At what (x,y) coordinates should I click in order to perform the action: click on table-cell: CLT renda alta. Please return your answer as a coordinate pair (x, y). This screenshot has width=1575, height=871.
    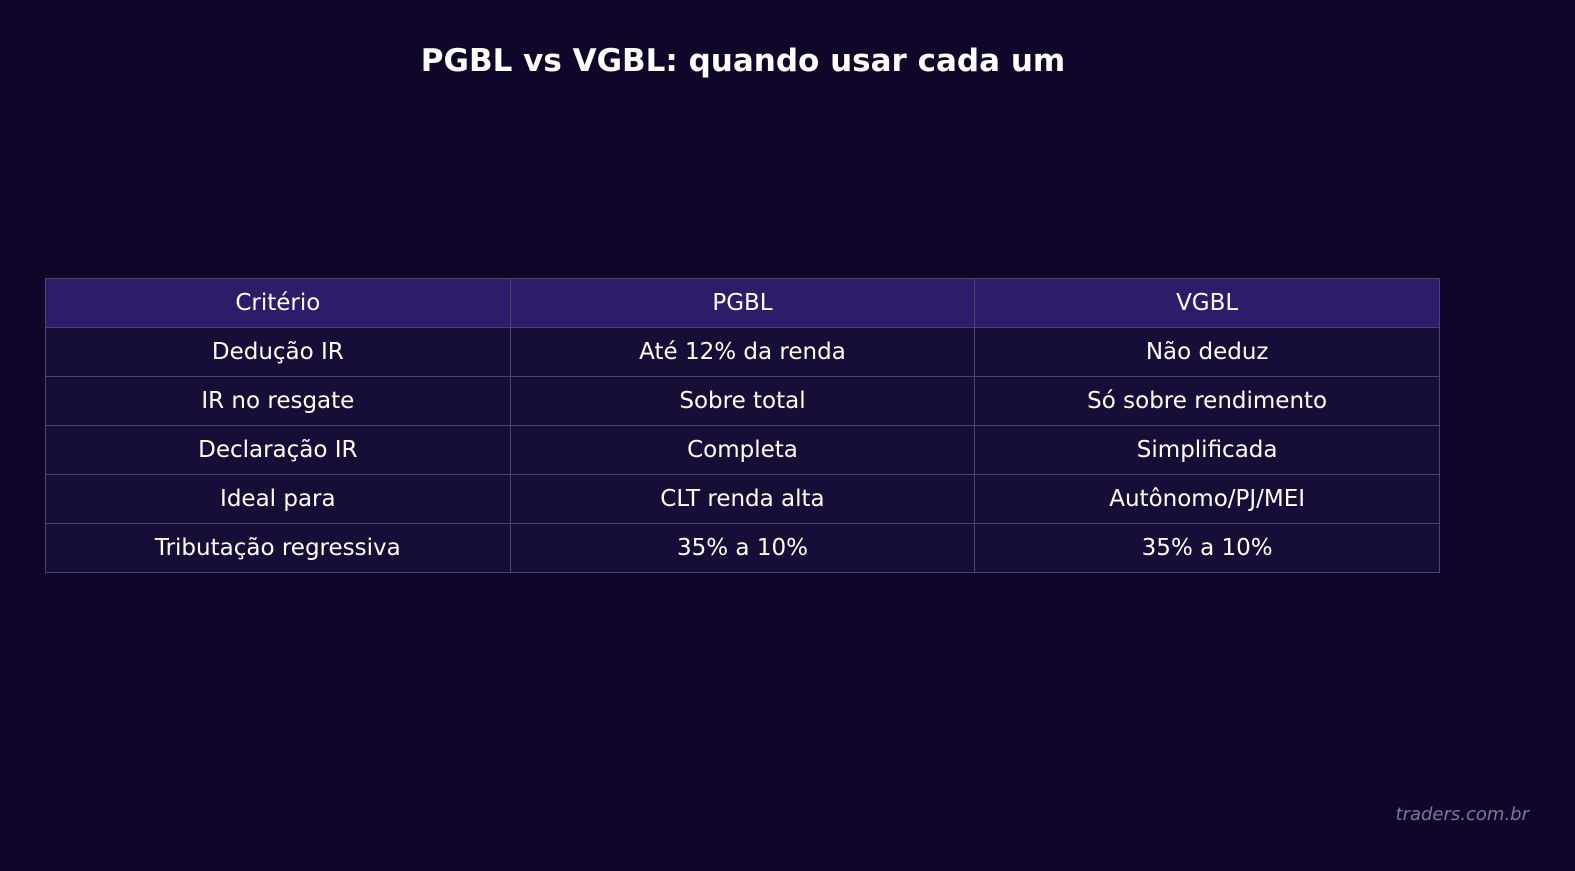
    Looking at the image, I should click on (742, 499).